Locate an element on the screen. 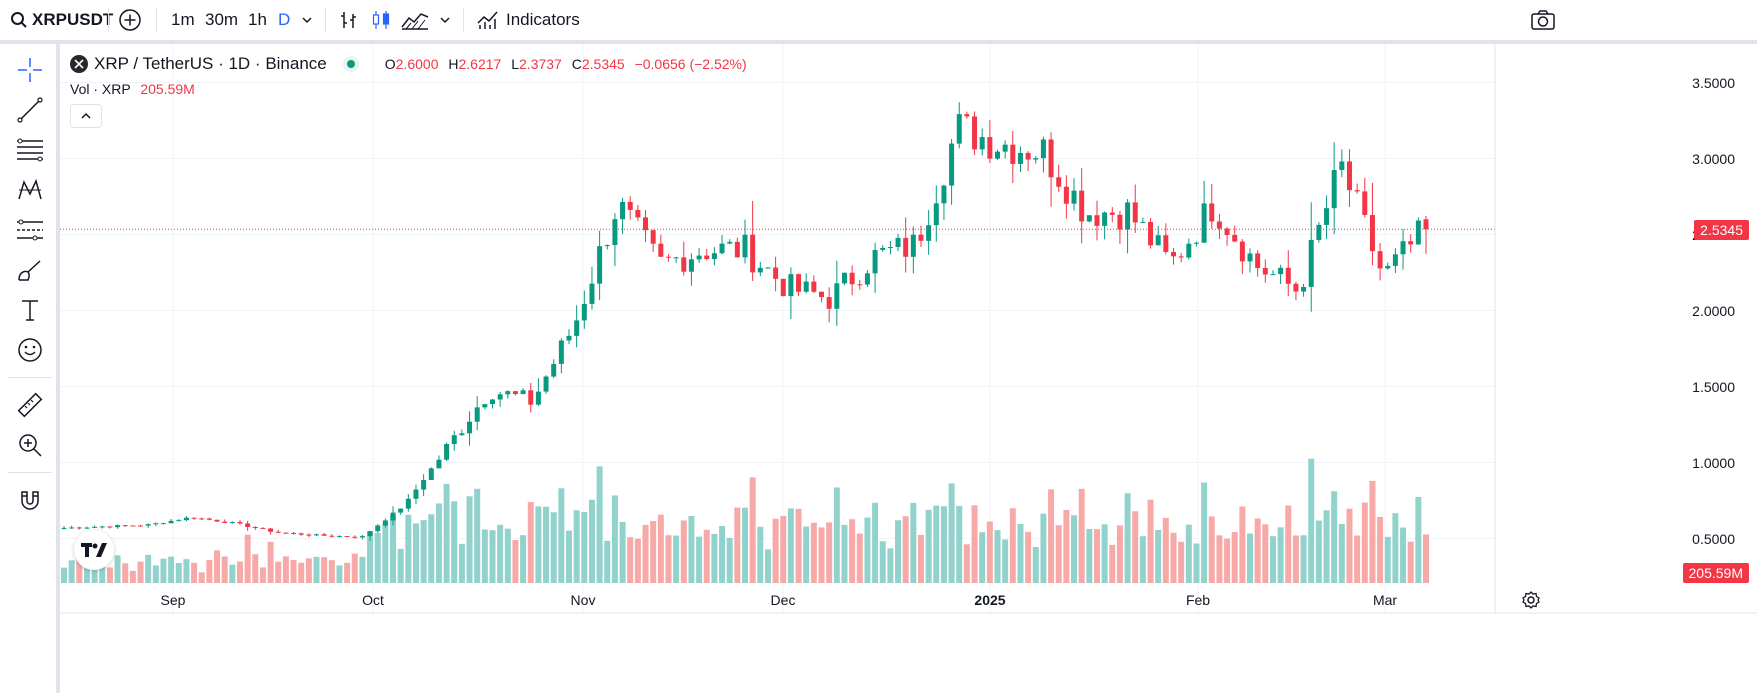  change-value: −0.0656 (−2.52%) is located at coordinates (690, 64).